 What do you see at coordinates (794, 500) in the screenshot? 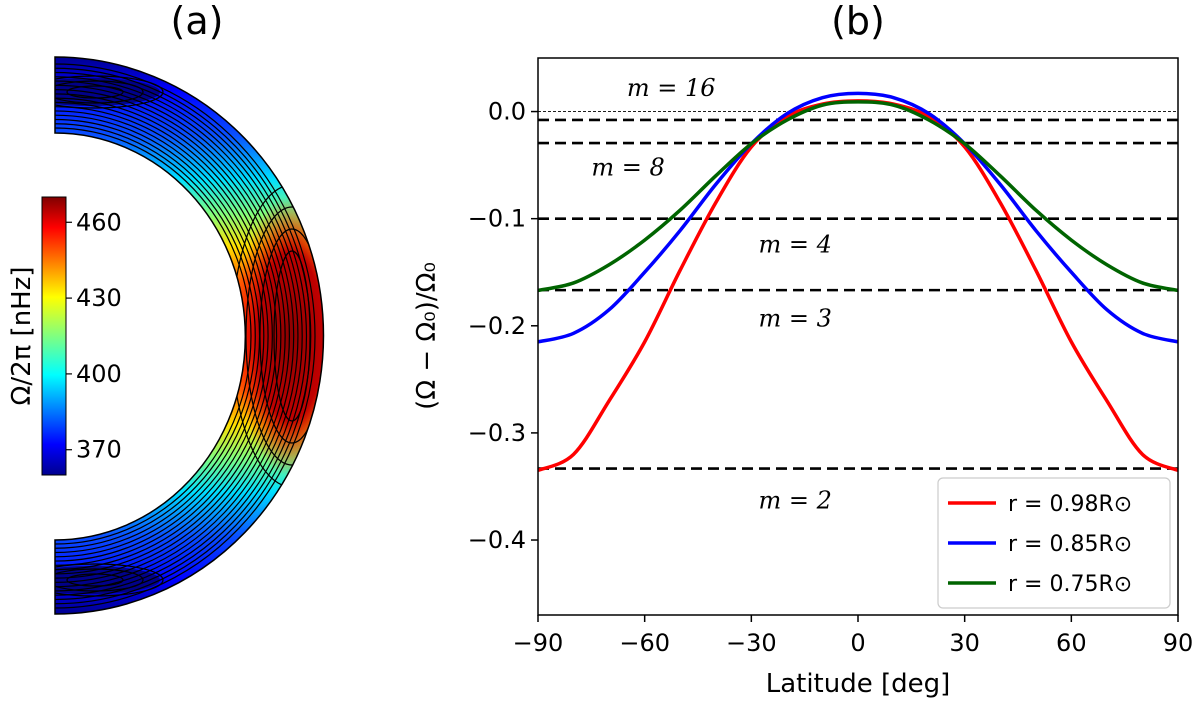
I see `mode-label: m = 2` at bounding box center [794, 500].